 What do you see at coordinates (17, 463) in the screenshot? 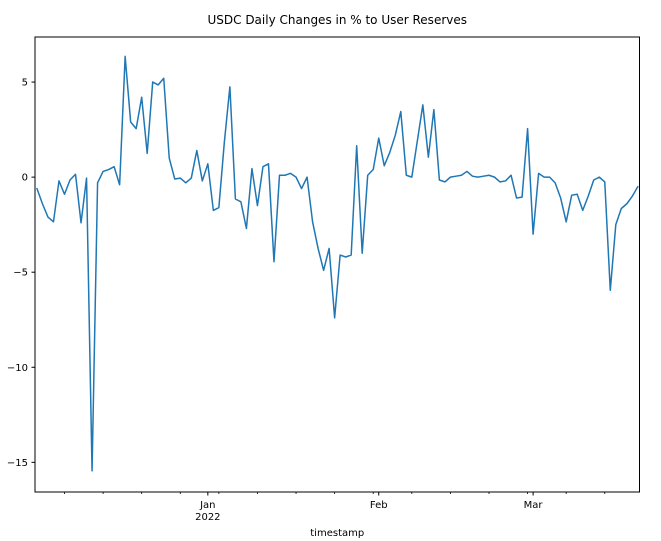
I see `y-tick-label: −15` at bounding box center [17, 463].